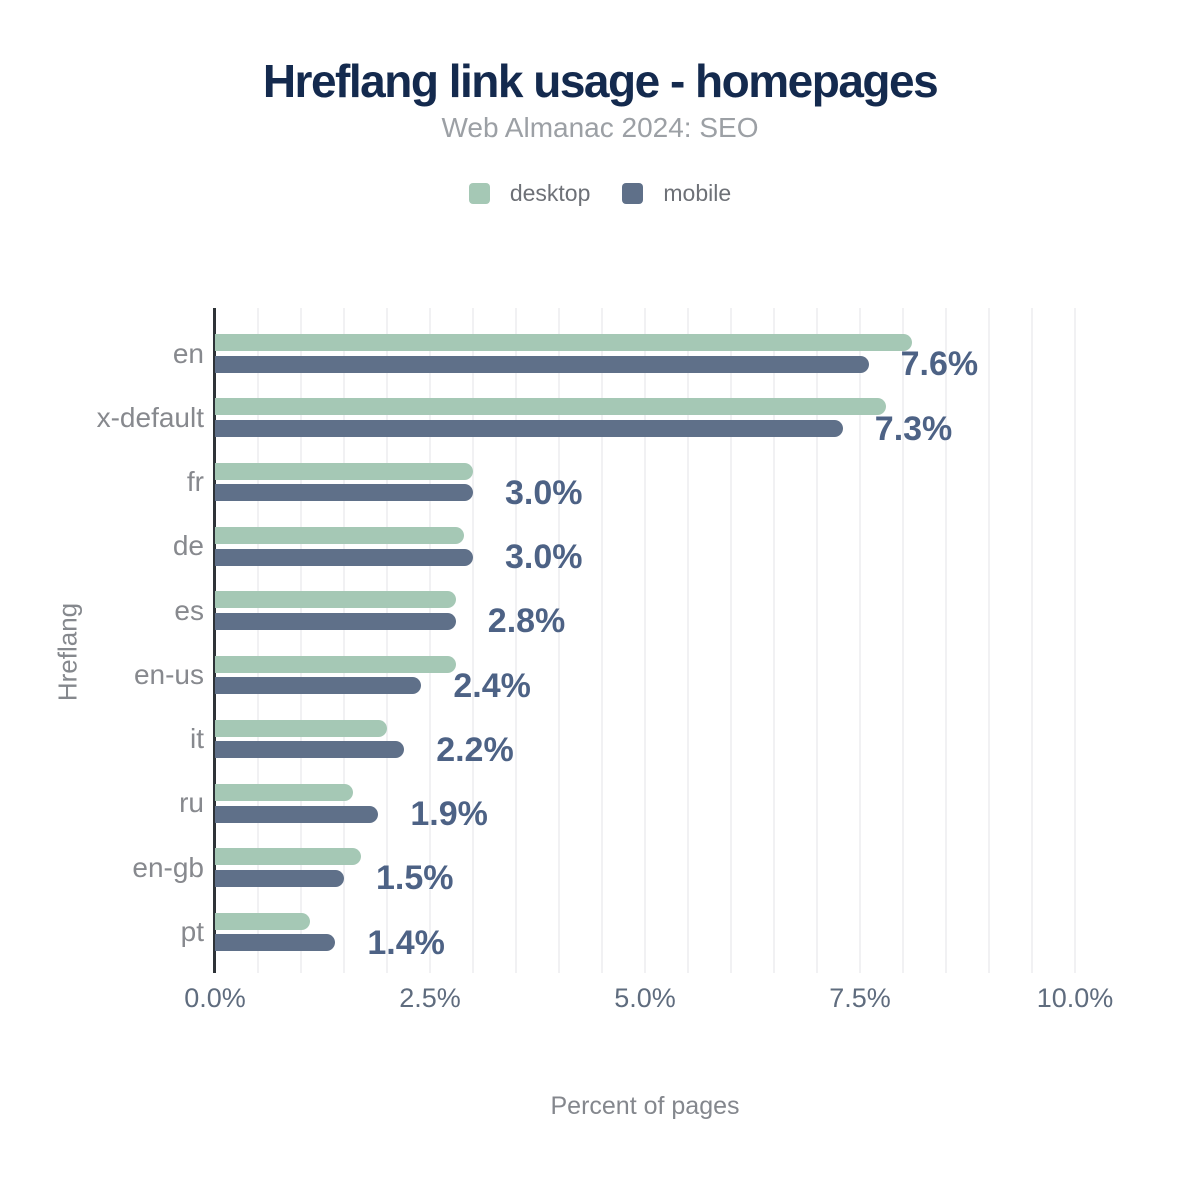 The image size is (1200, 1188). I want to click on chart-subtitle: Web Almanac 2024: SEO, so click(600, 127).